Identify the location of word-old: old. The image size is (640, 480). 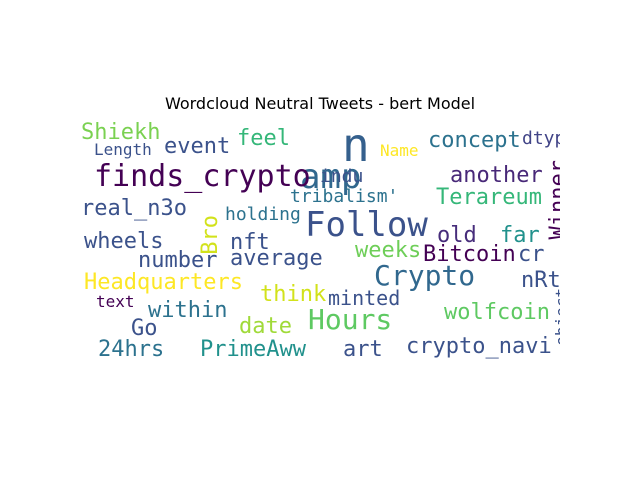
(457, 235).